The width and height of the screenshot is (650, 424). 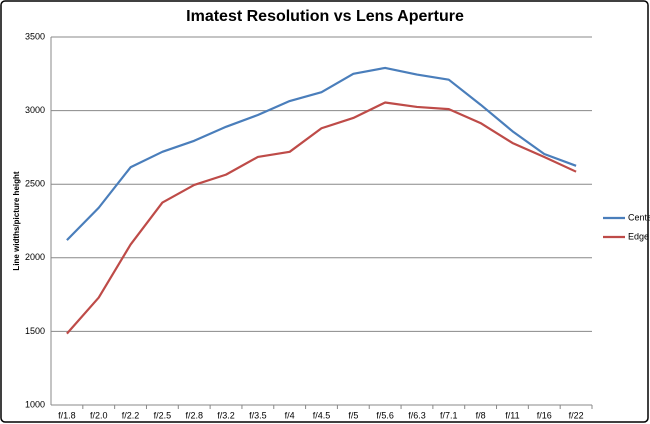 I want to click on y-tick-label: 1000, so click(x=35, y=404).